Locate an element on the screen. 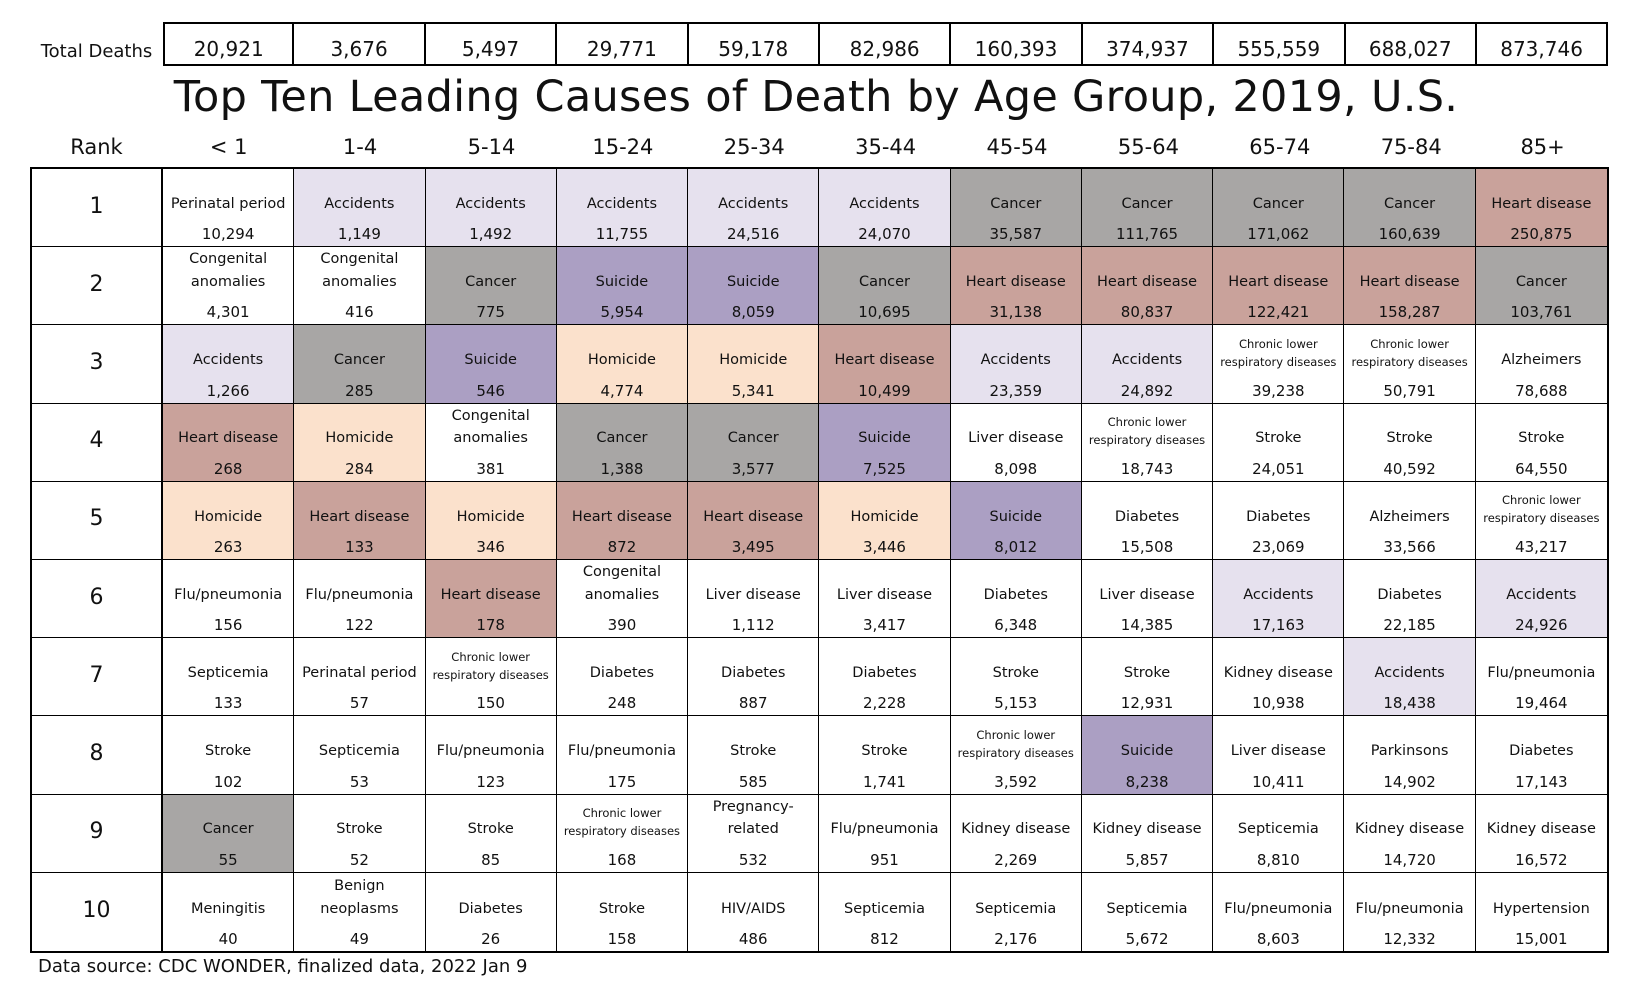 This screenshot has height=995, width=1632. death-count: 10,499 is located at coordinates (884, 390).